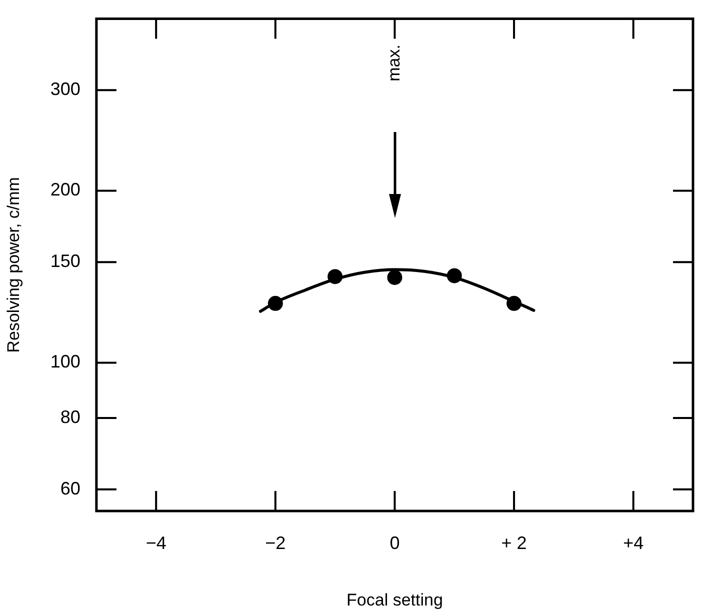 The image size is (702, 613). Describe the element at coordinates (70, 488) in the screenshot. I see `y-tick-label: 60` at that location.